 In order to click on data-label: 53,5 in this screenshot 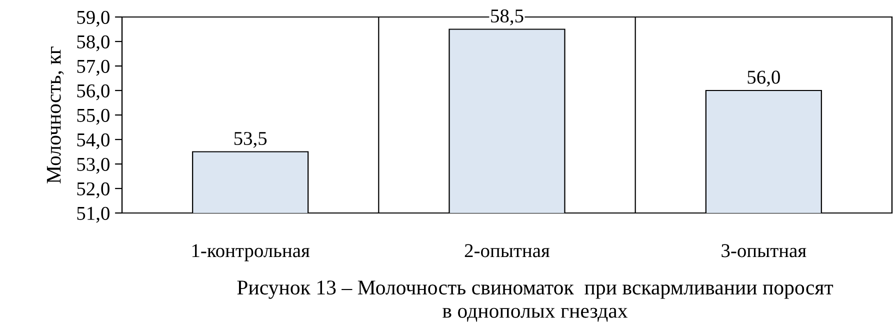, I will do `click(250, 140)`.